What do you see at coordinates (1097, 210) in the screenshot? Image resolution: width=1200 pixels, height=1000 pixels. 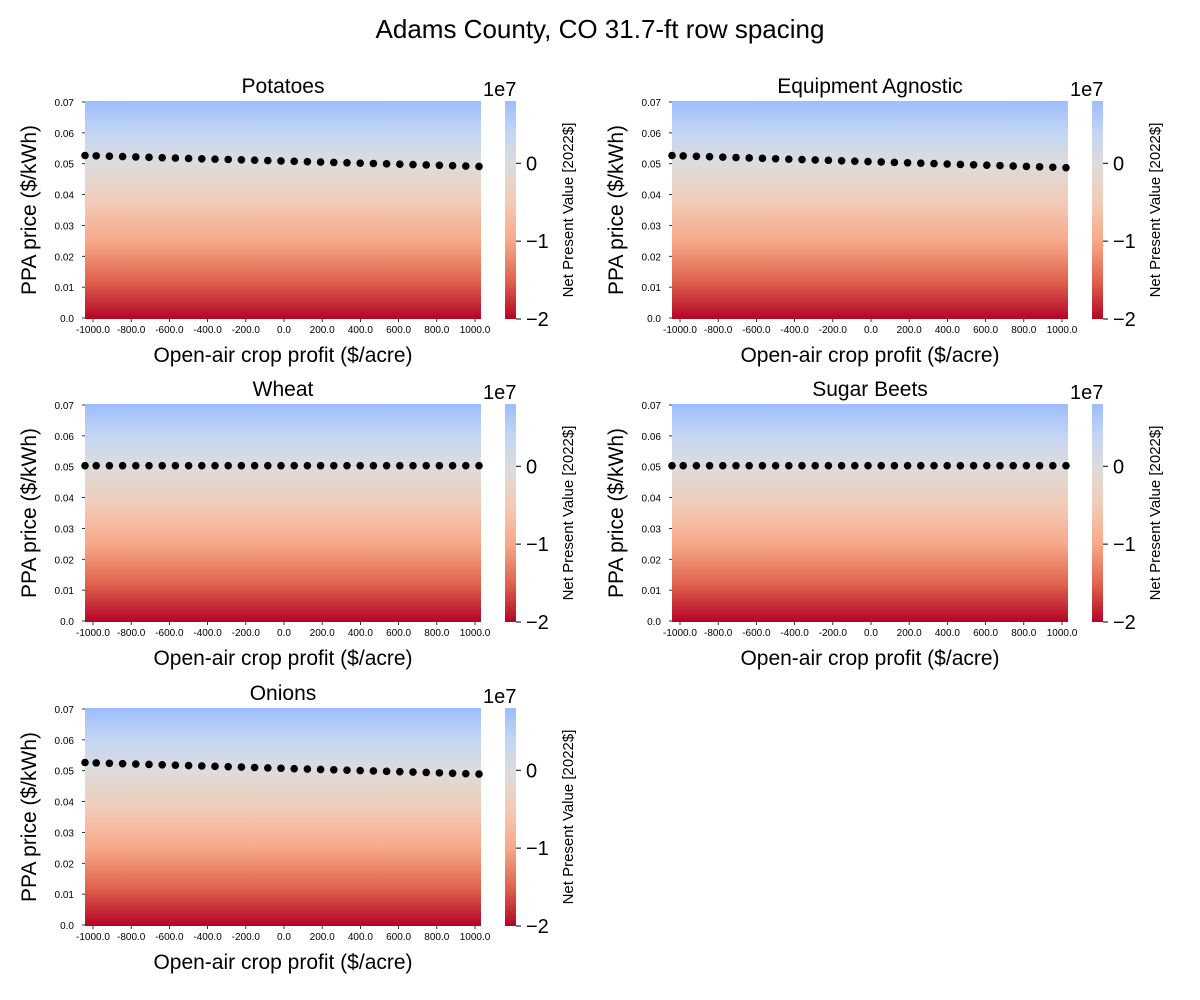 I see `colorbar` at bounding box center [1097, 210].